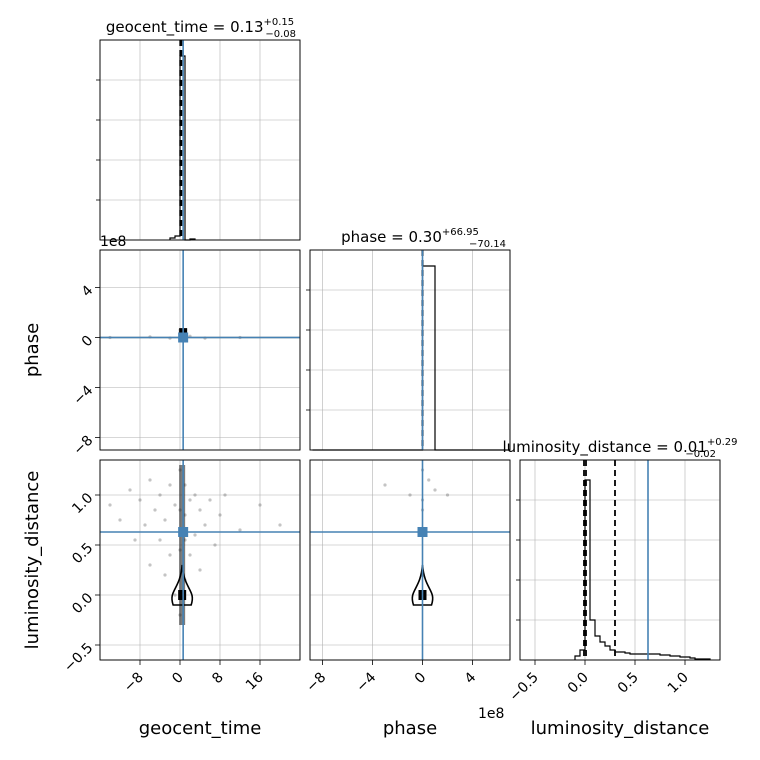  I want to click on panel-title-text: phase = 0.30+66.95, so click(410, 236).